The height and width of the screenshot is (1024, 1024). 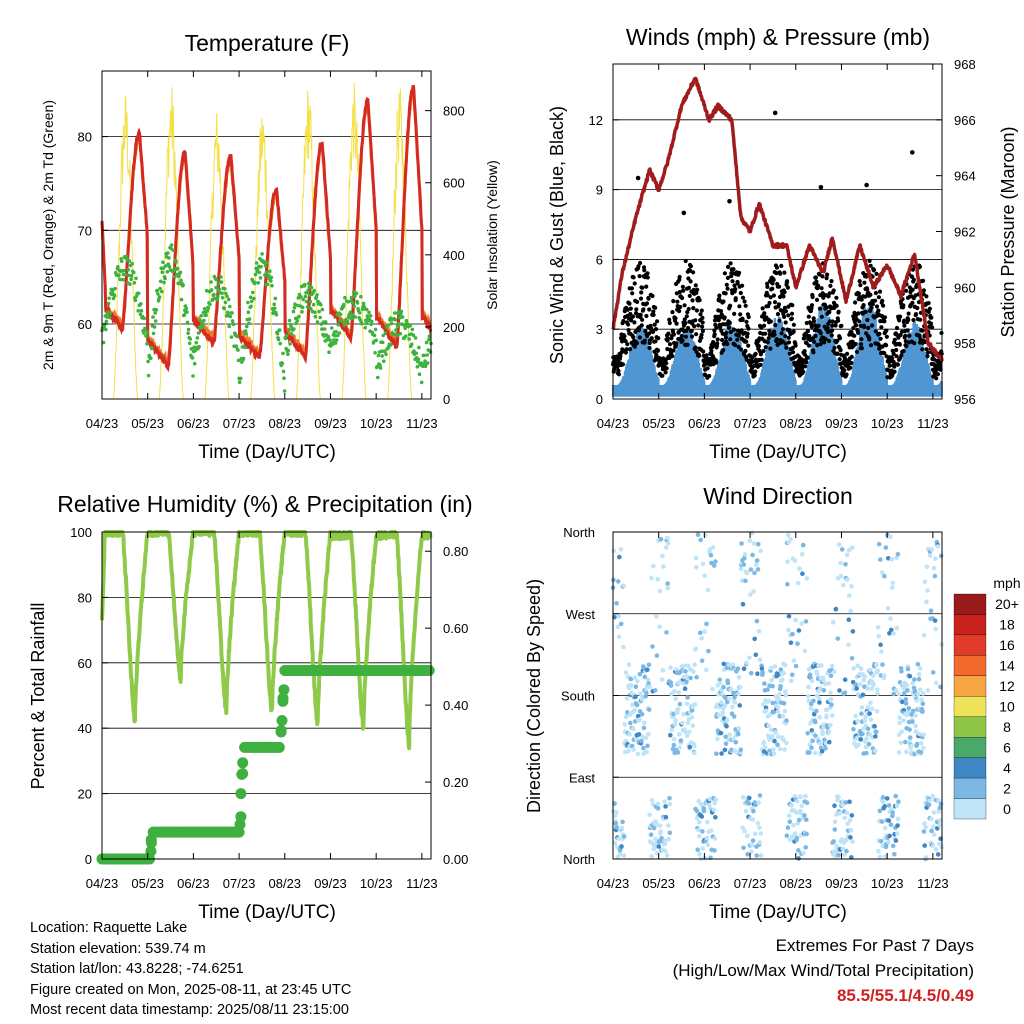 What do you see at coordinates (1008, 231) in the screenshot?
I see `winds-ylabel-right: Station Pressure (Maroon)` at bounding box center [1008, 231].